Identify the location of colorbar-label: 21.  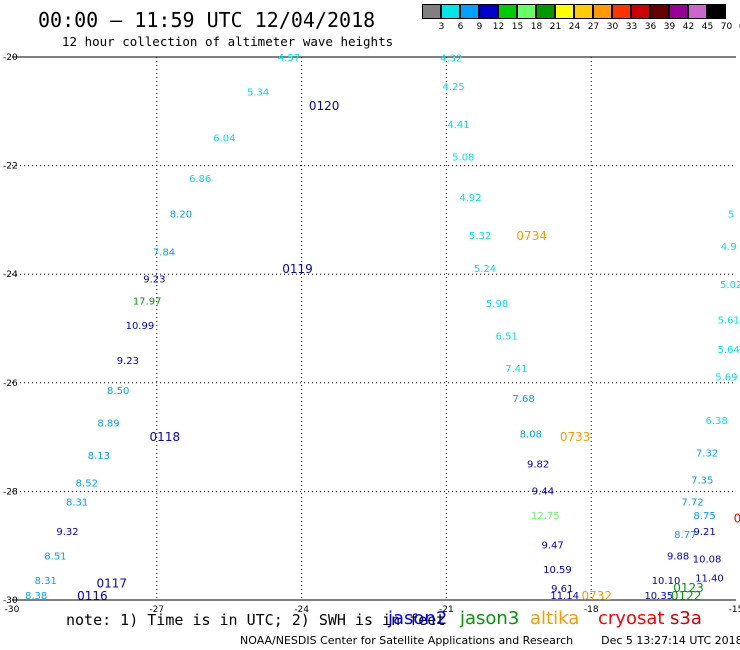
(555, 27).